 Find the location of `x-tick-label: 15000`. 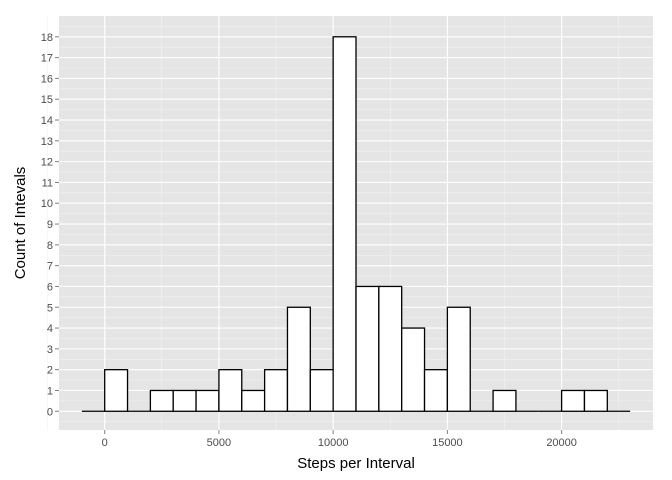

x-tick-label: 15000 is located at coordinates (447, 443).